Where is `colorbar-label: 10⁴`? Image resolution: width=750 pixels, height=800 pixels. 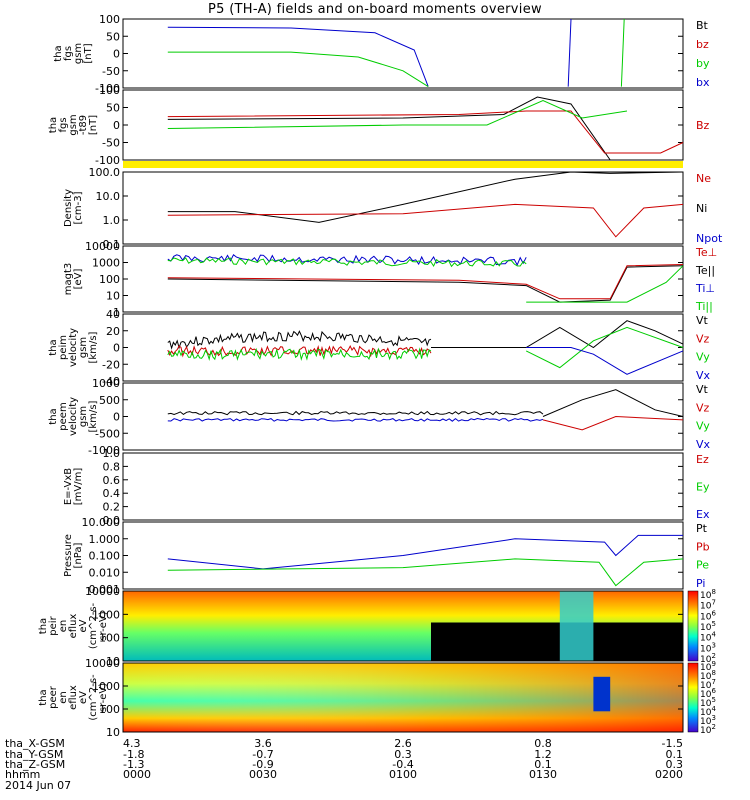 colorbar-label: 10⁴ is located at coordinates (708, 711).